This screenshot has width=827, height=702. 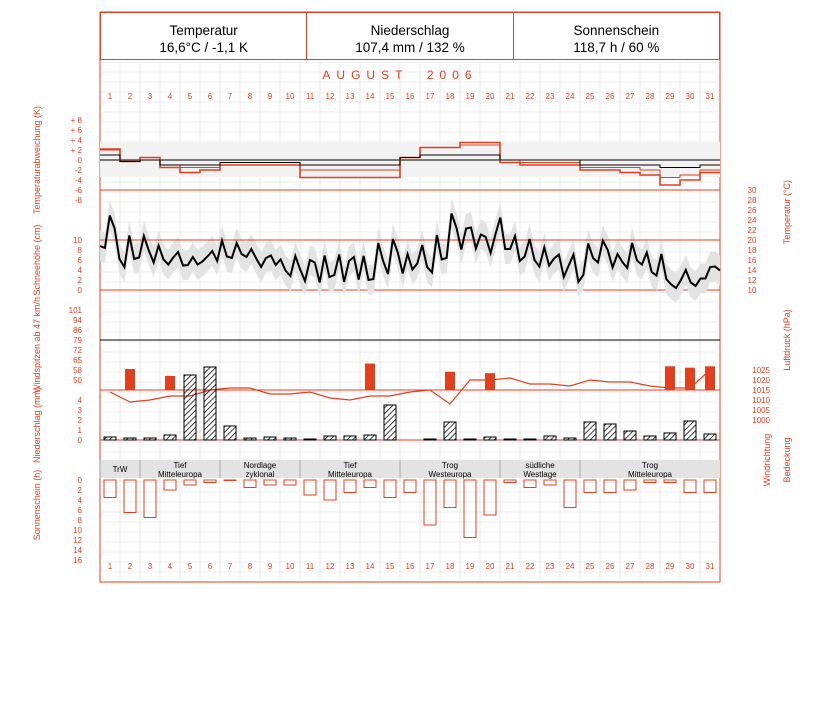 I want to click on pressure-tick: 1000, so click(x=761, y=420).